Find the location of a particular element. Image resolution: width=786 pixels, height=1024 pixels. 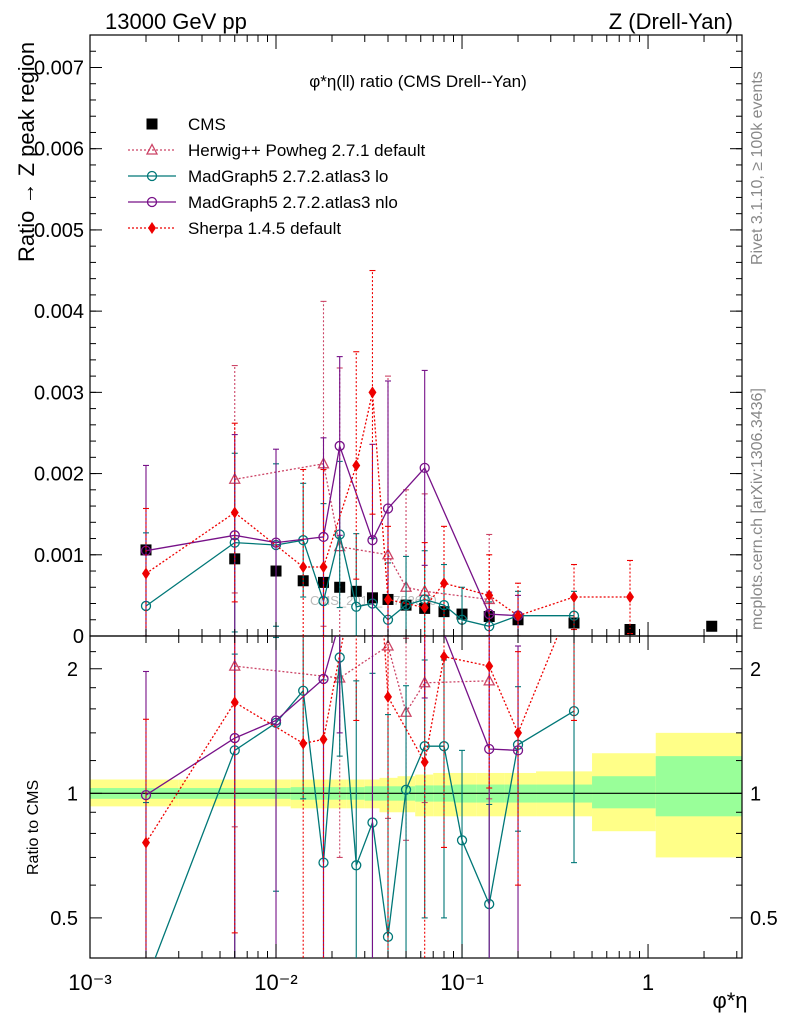

top-panel-title: φ*η(ll) ratio (CMS Drell--Yan) is located at coordinates (418, 81).